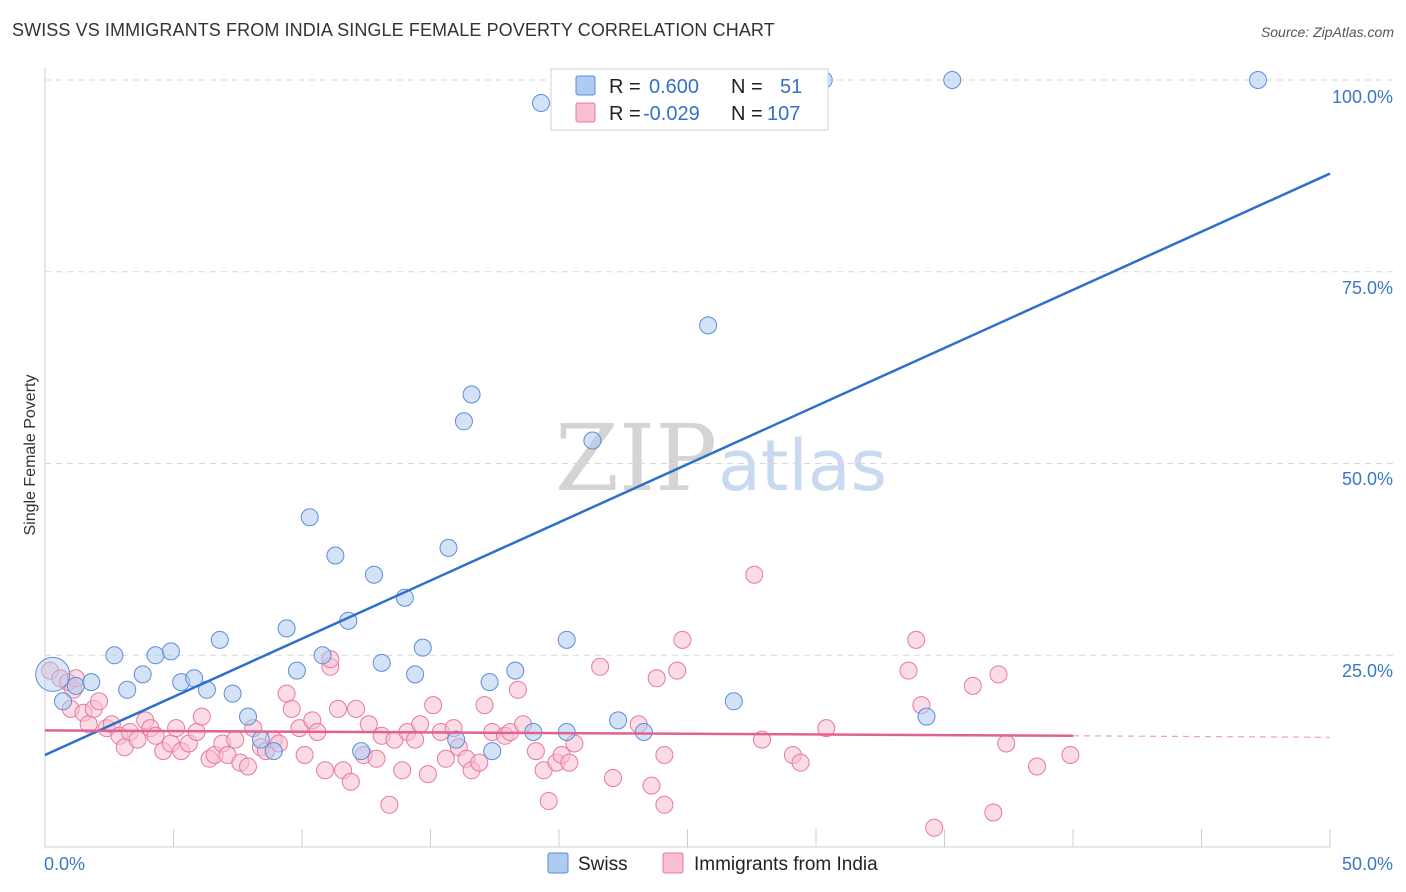  Describe the element at coordinates (625, 87) in the screenshot. I see `legend-r-label-swiss: R =` at that location.